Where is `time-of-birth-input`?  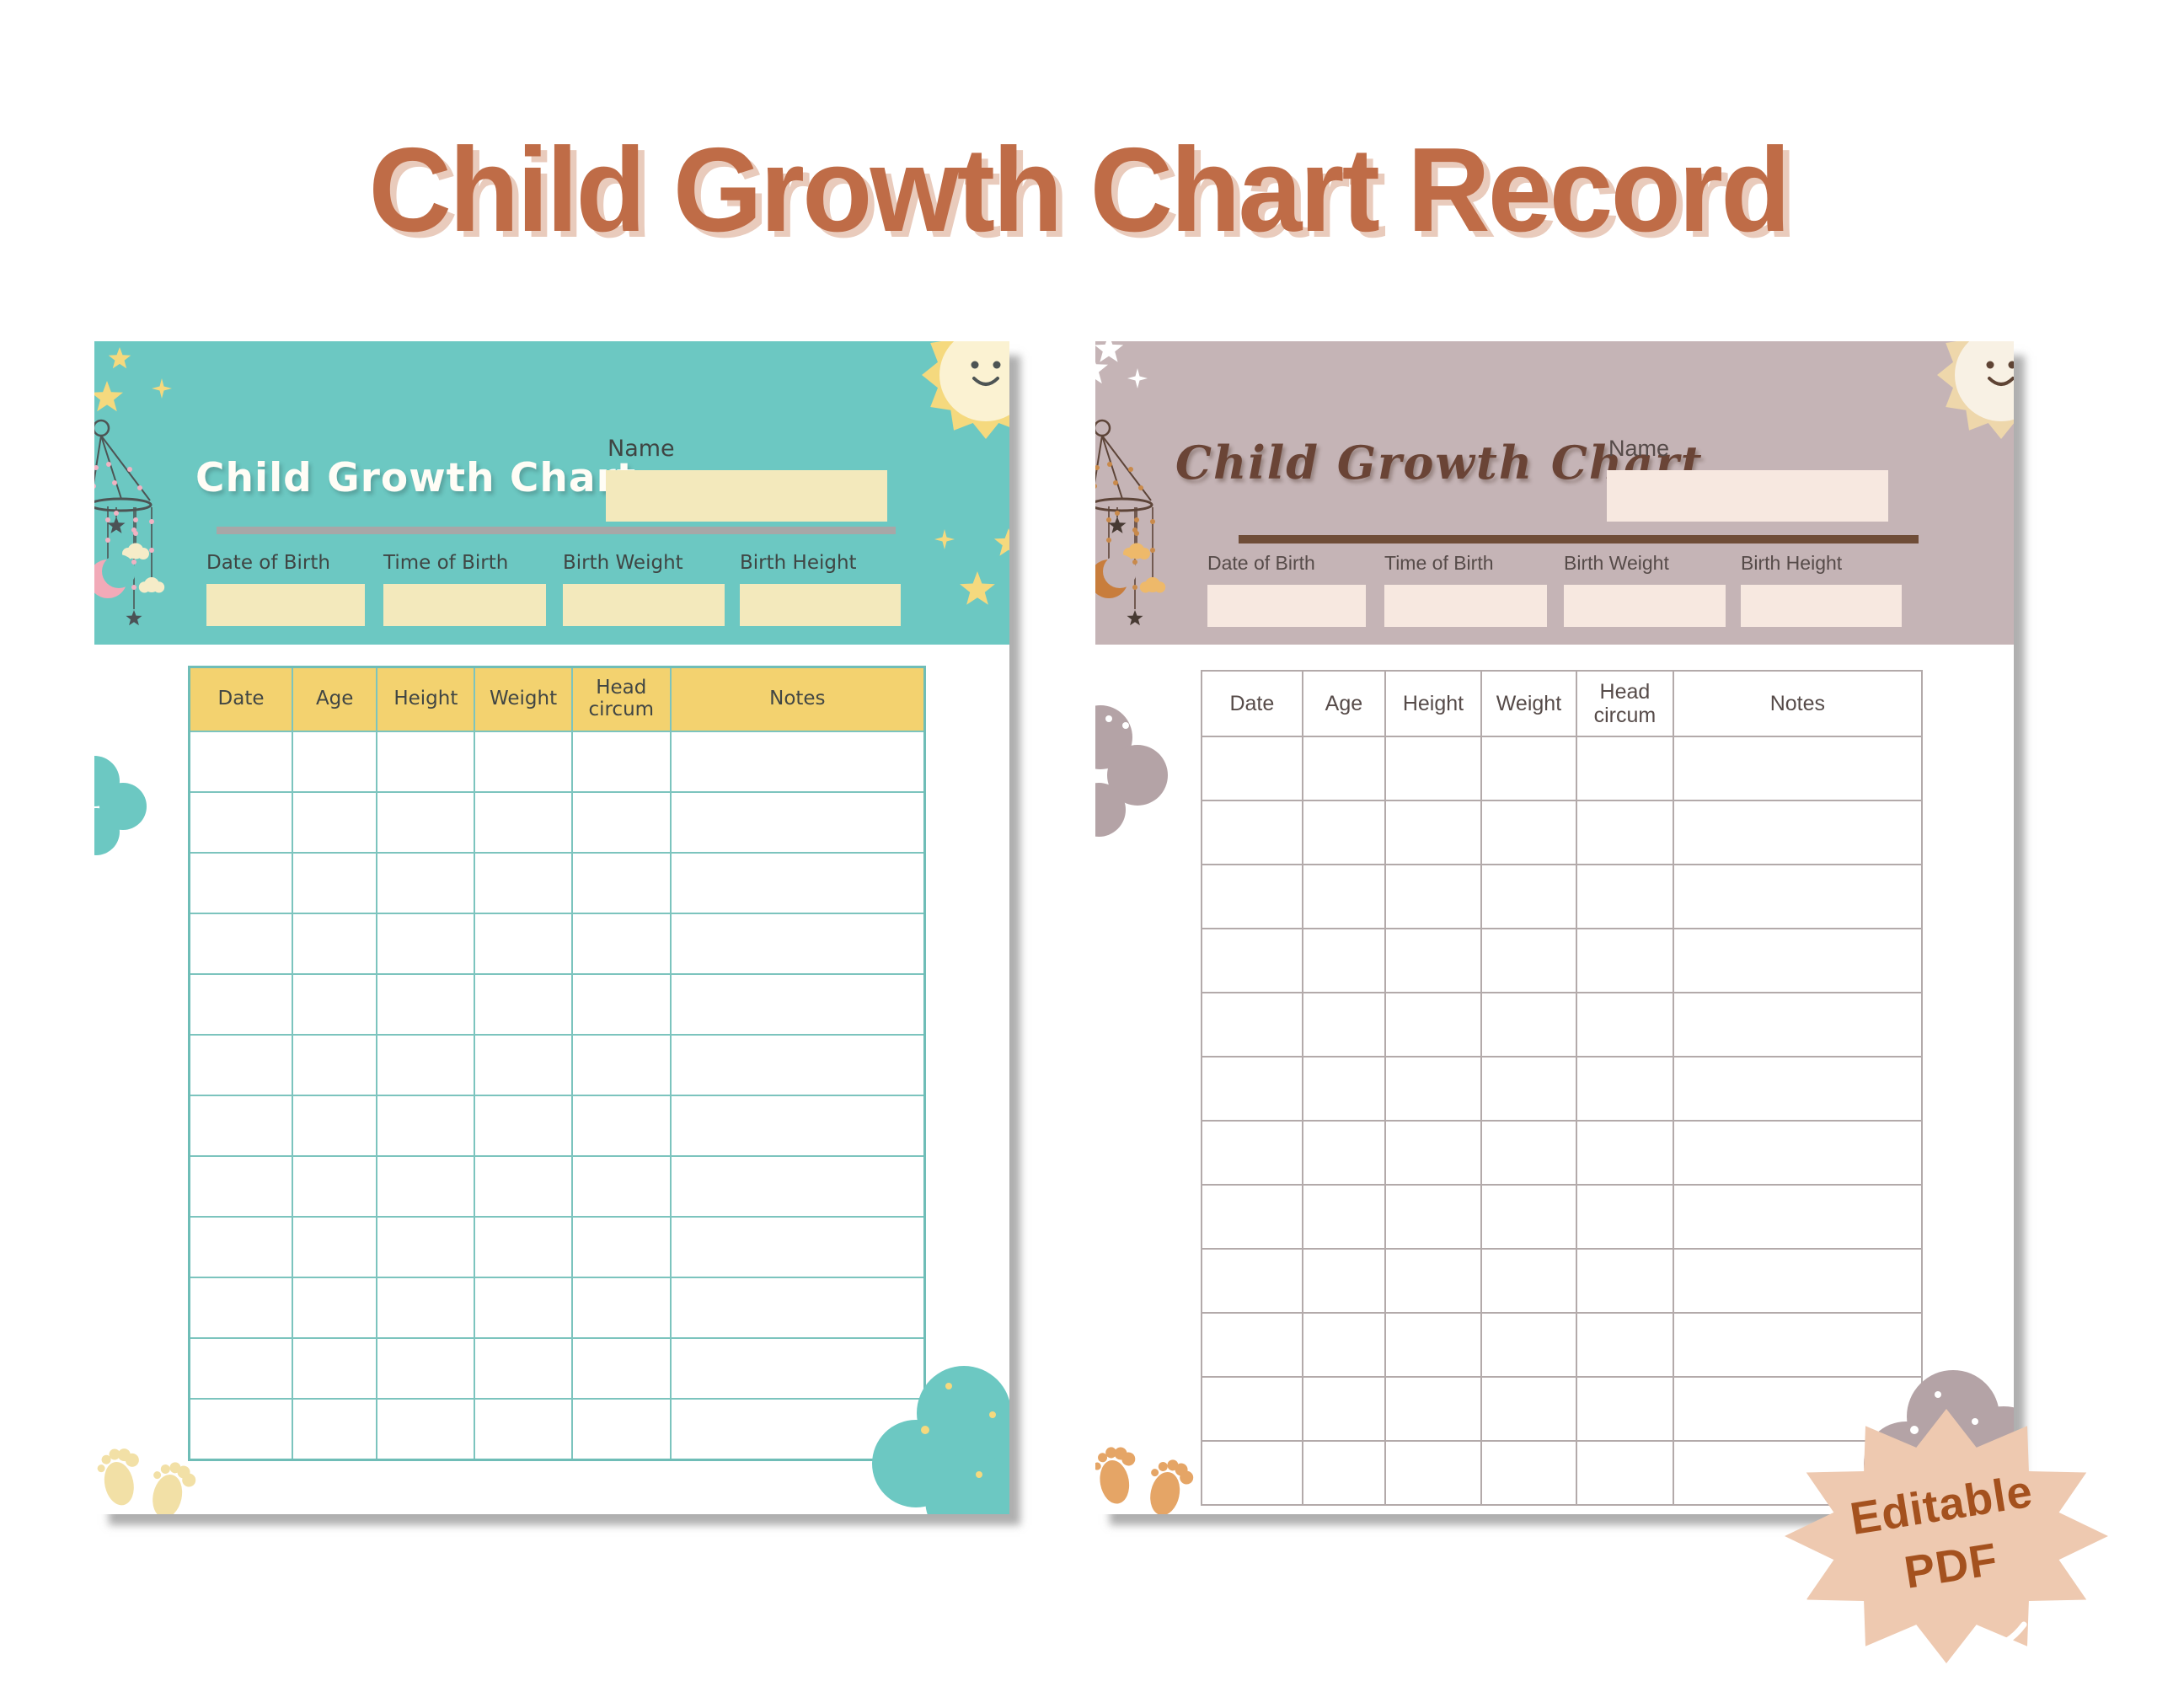 time-of-birth-input is located at coordinates (1465, 606).